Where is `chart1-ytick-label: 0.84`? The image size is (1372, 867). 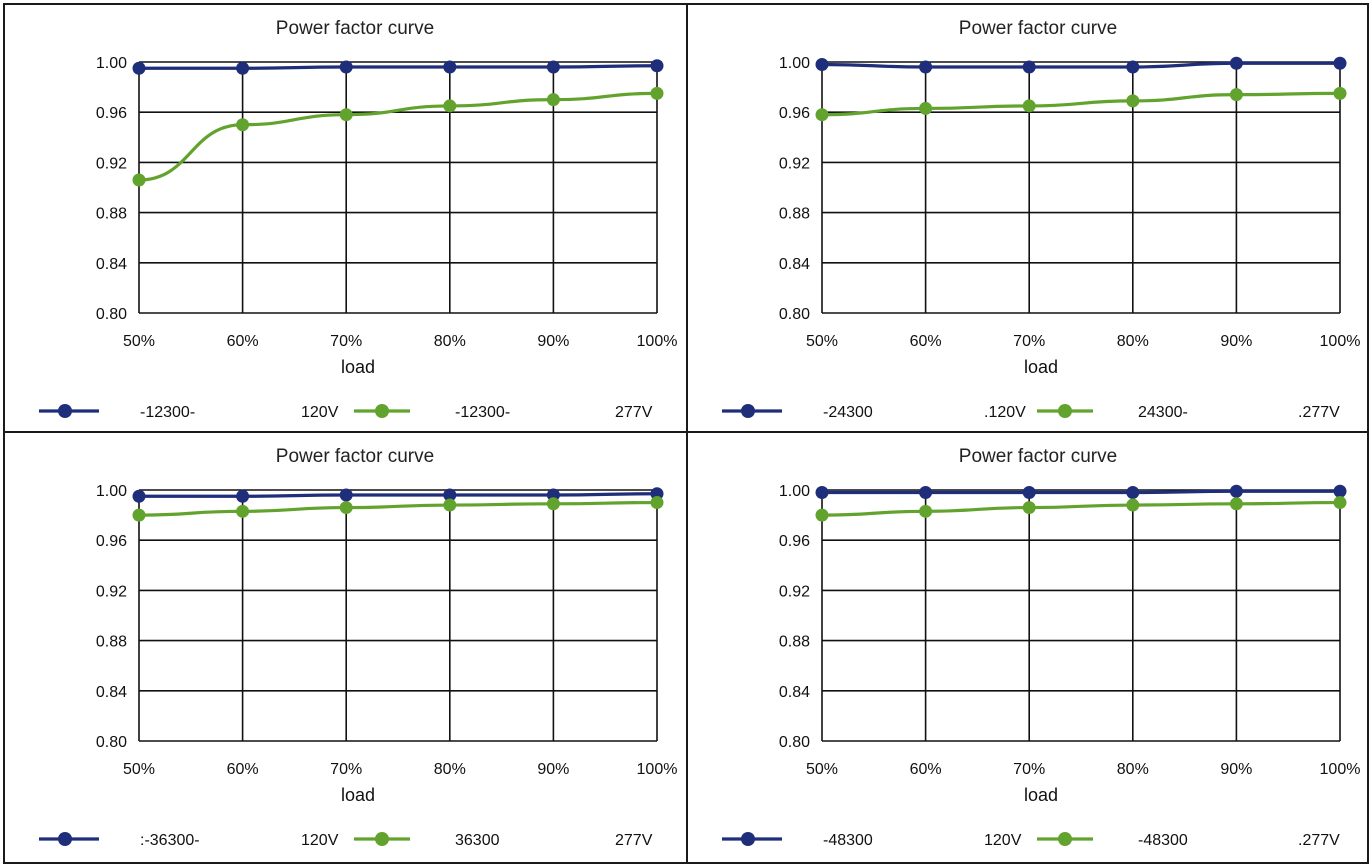
chart1-ytick-label: 0.84 is located at coordinates (111, 264).